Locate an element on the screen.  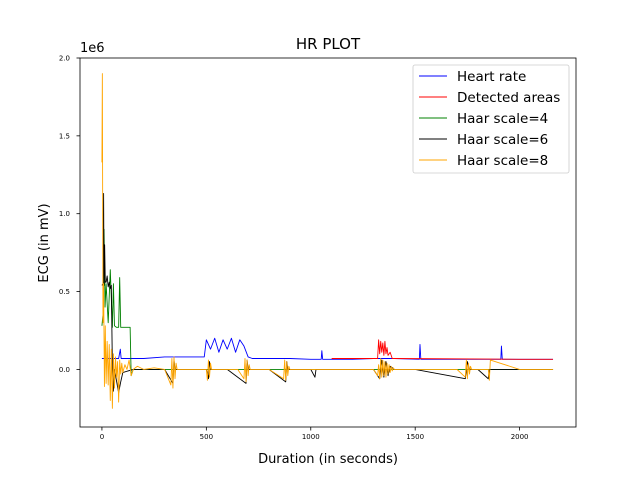
y-tick-label: 1.5 is located at coordinates (64, 136).